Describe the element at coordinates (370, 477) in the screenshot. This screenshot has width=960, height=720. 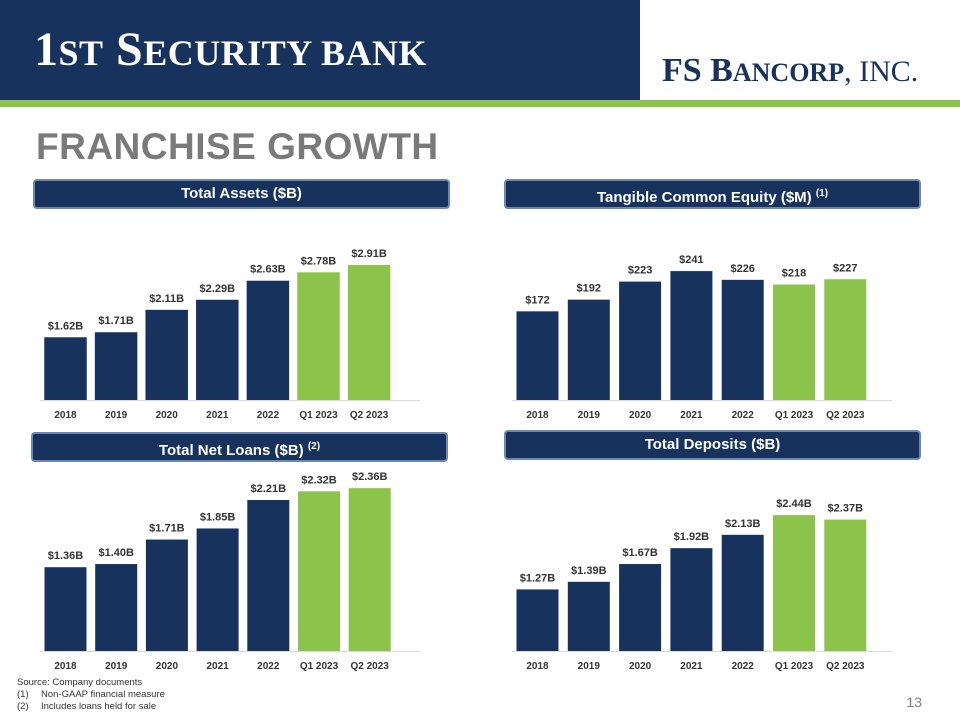
I see `data-label: $2.36B` at that location.